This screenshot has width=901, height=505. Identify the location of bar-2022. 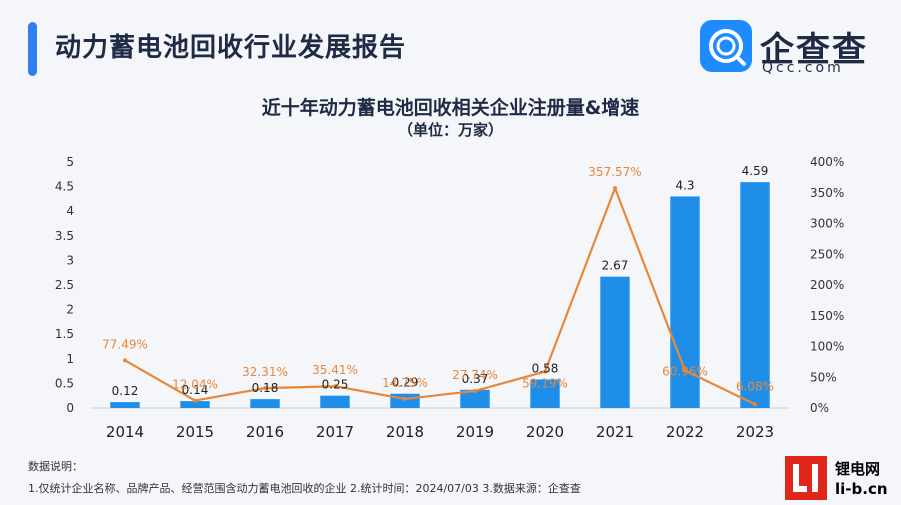
(685, 302).